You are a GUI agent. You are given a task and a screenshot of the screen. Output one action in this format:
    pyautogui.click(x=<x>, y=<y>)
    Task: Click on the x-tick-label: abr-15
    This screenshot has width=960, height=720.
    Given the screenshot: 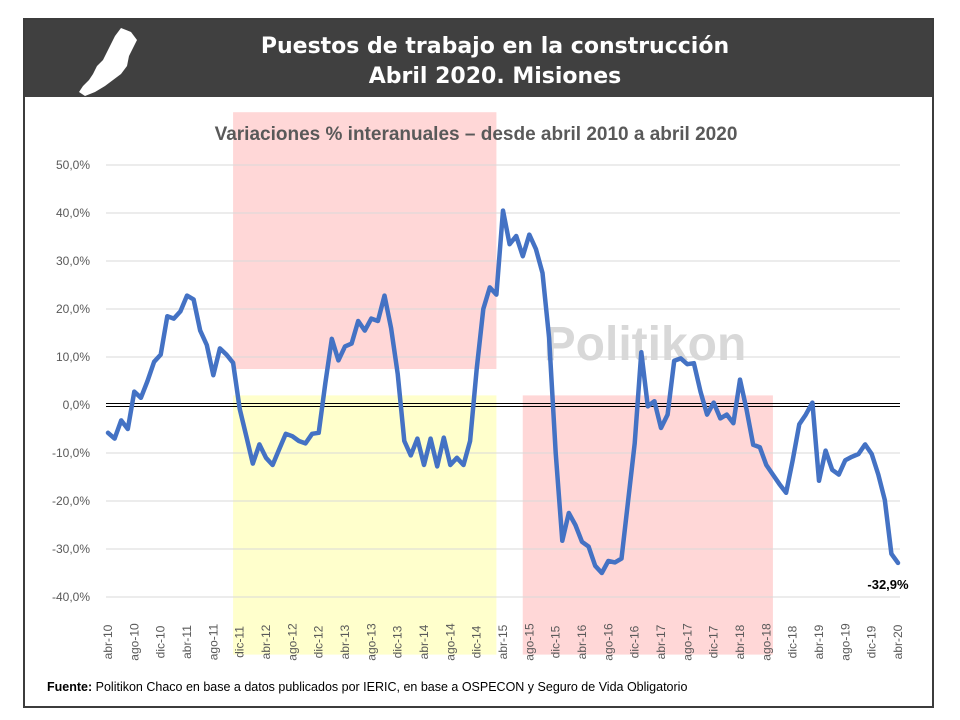 What is the action you would take?
    pyautogui.click(x=503, y=641)
    